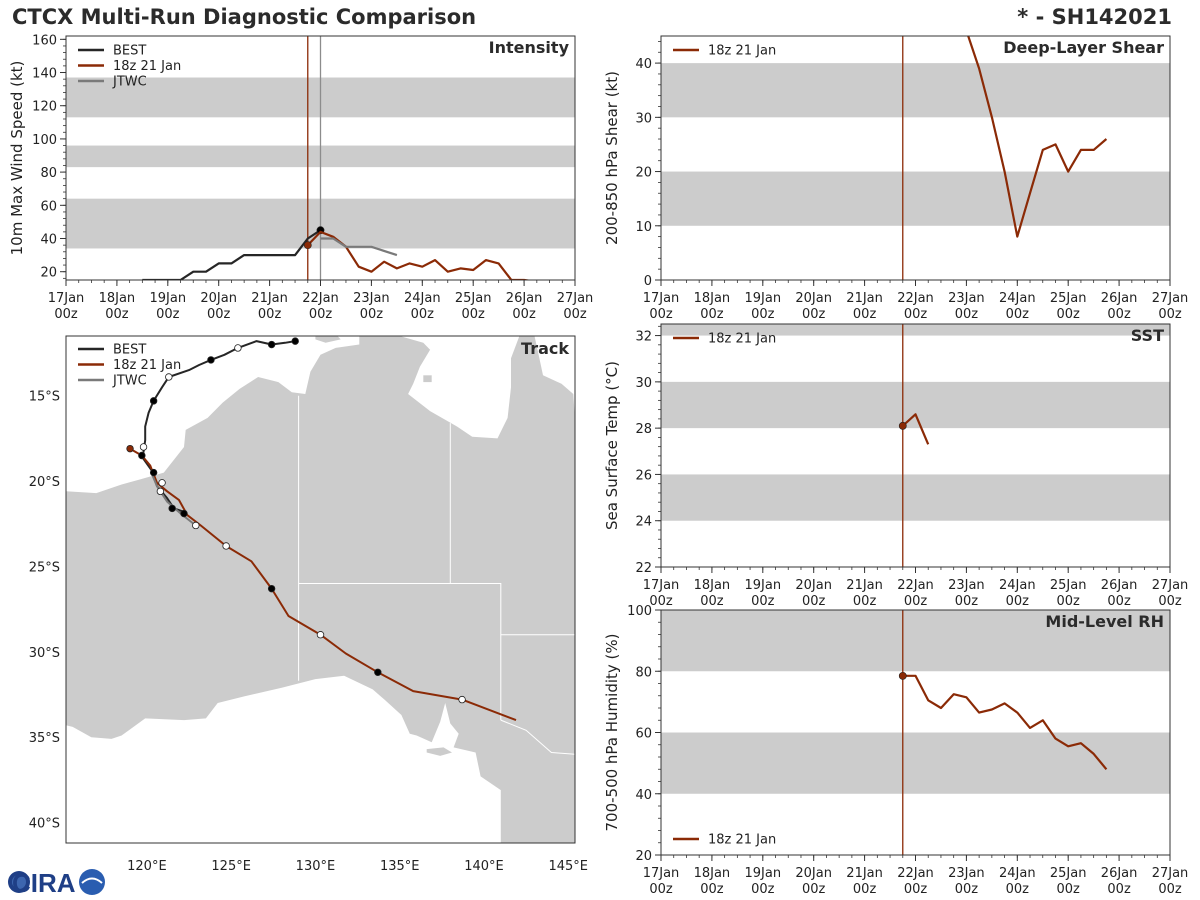  I want to click on y-tick-label: 100, so click(44, 140).